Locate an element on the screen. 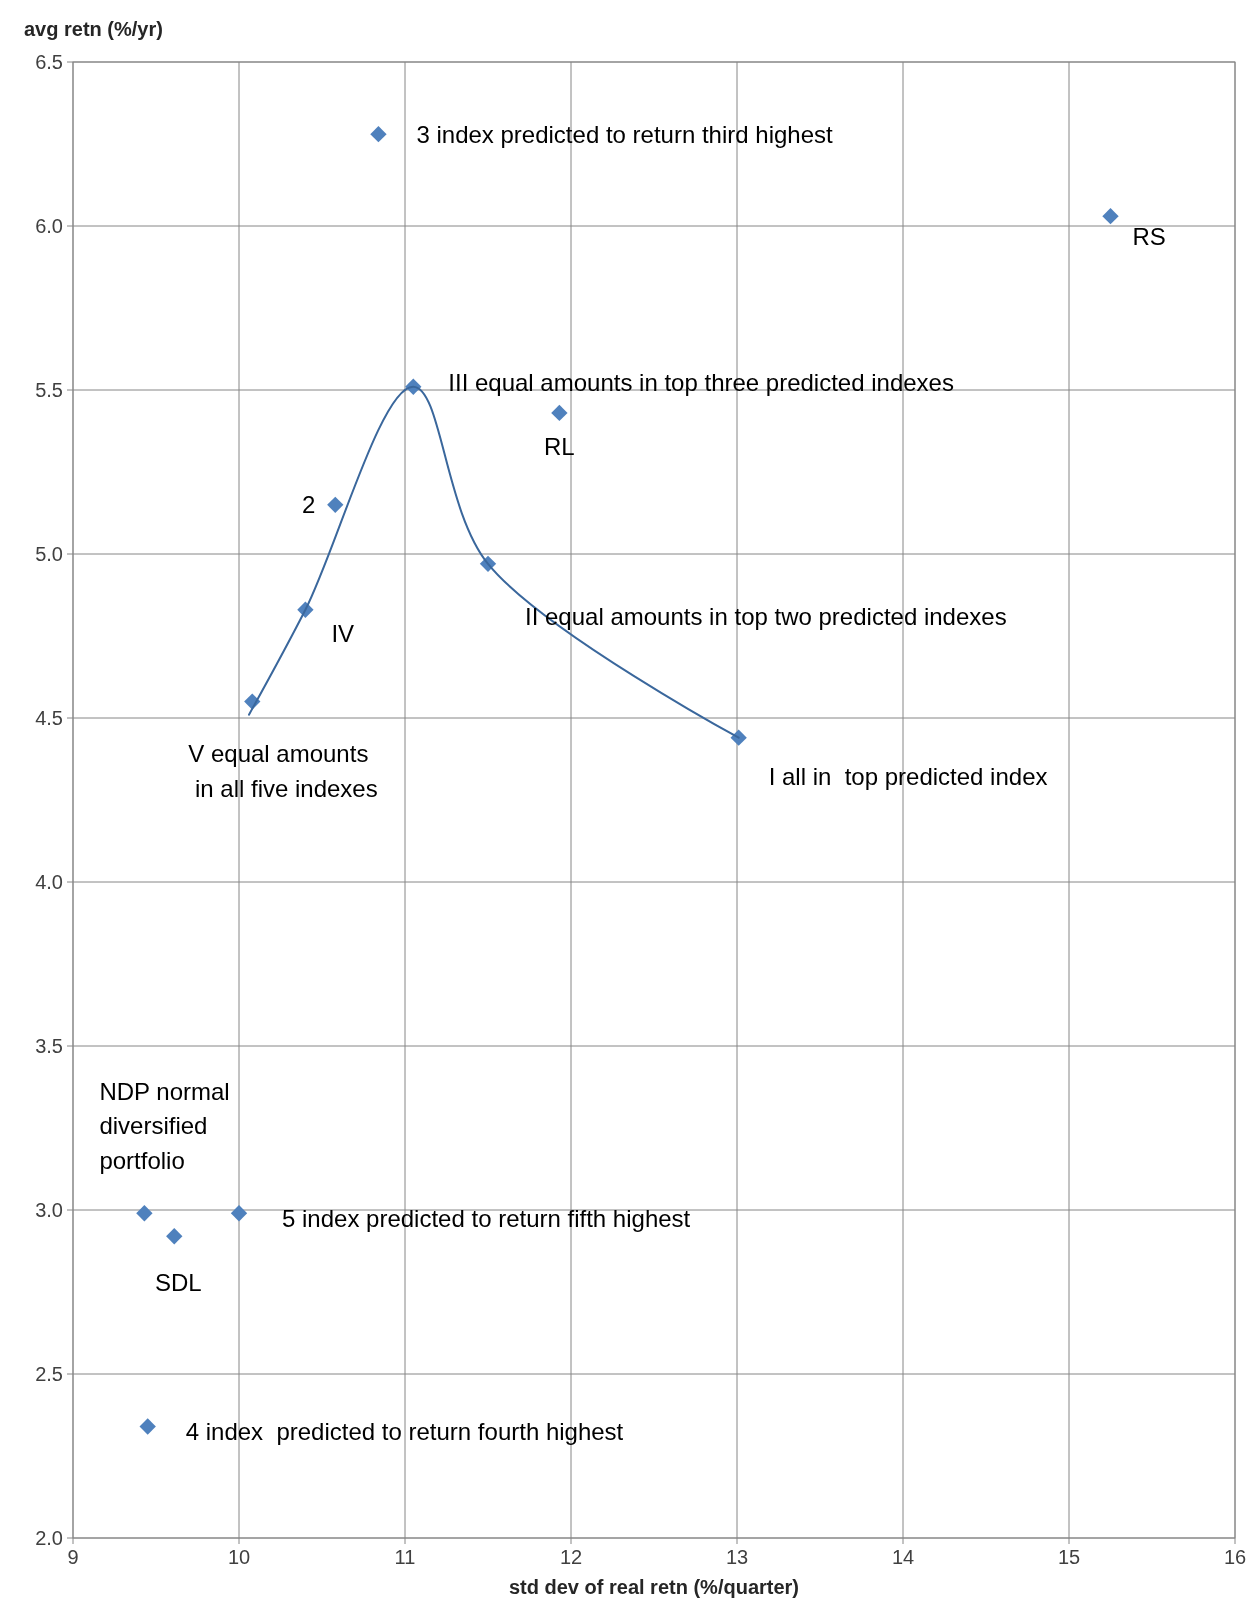 This screenshot has width=1257, height=1621. x-axis-title: std dev of real retn (%/quarter) is located at coordinates (654, 1587).